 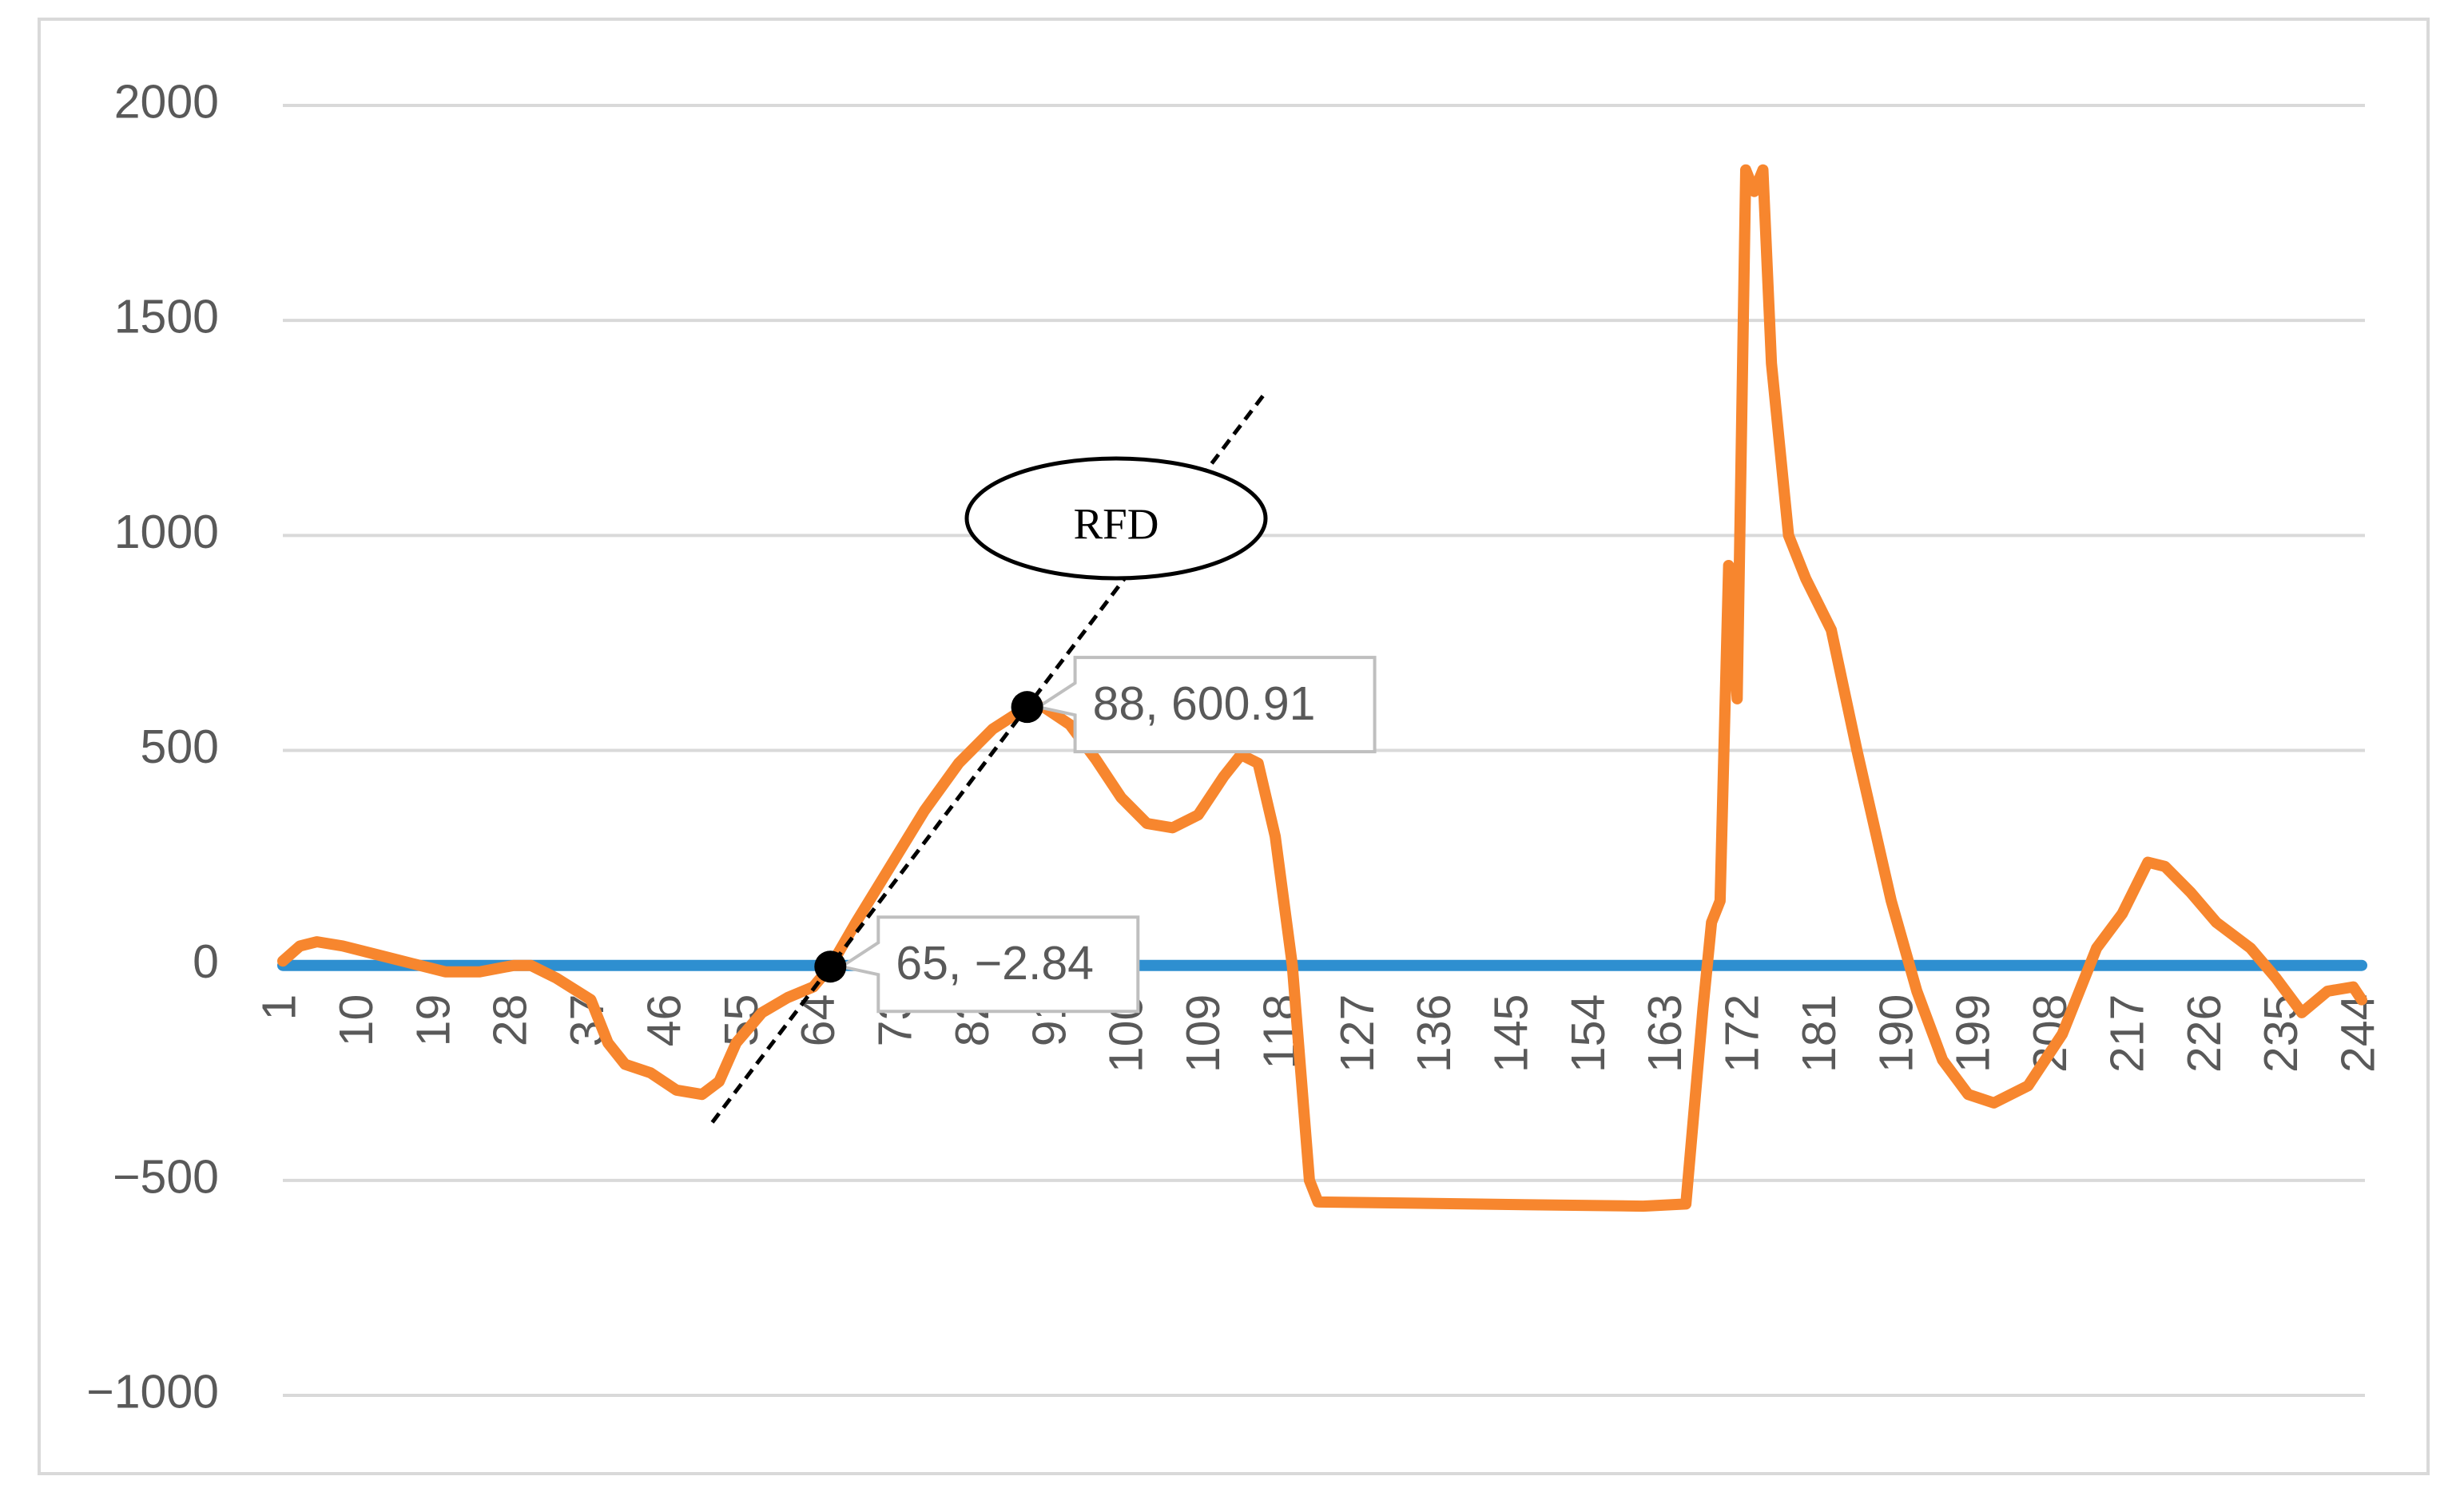 What do you see at coordinates (166, 103) in the screenshot?
I see `y-tick-label: 2000` at bounding box center [166, 103].